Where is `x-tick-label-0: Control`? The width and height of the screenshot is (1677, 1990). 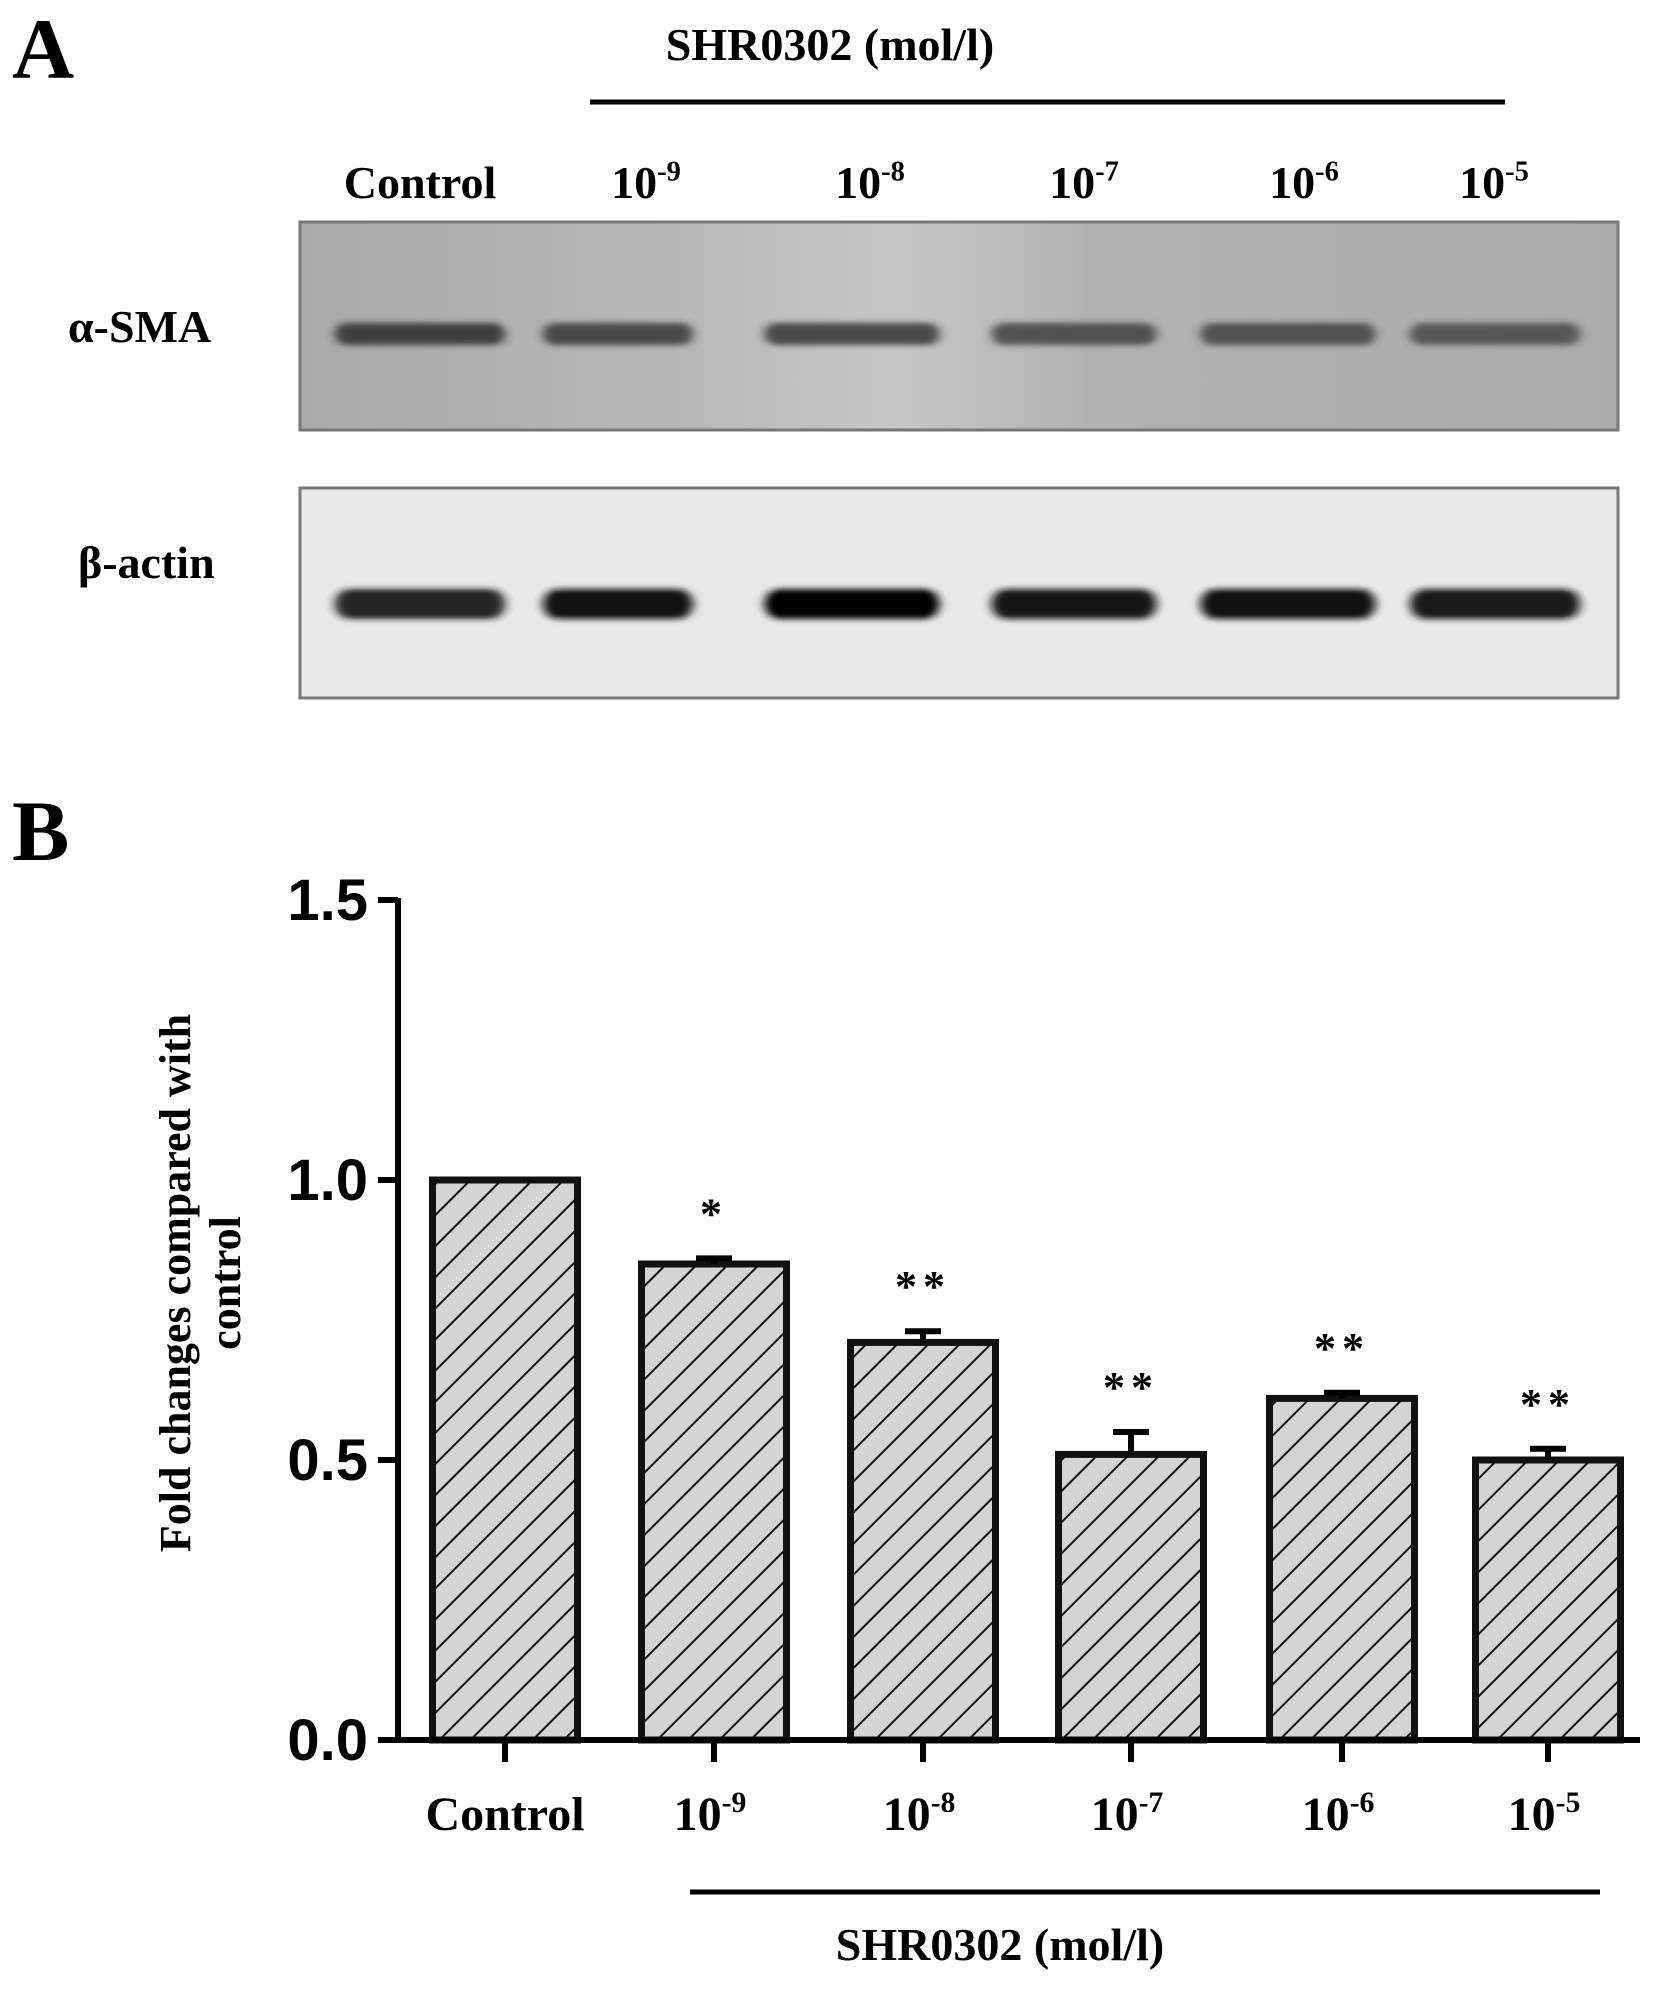 x-tick-label-0: Control is located at coordinates (504, 1814).